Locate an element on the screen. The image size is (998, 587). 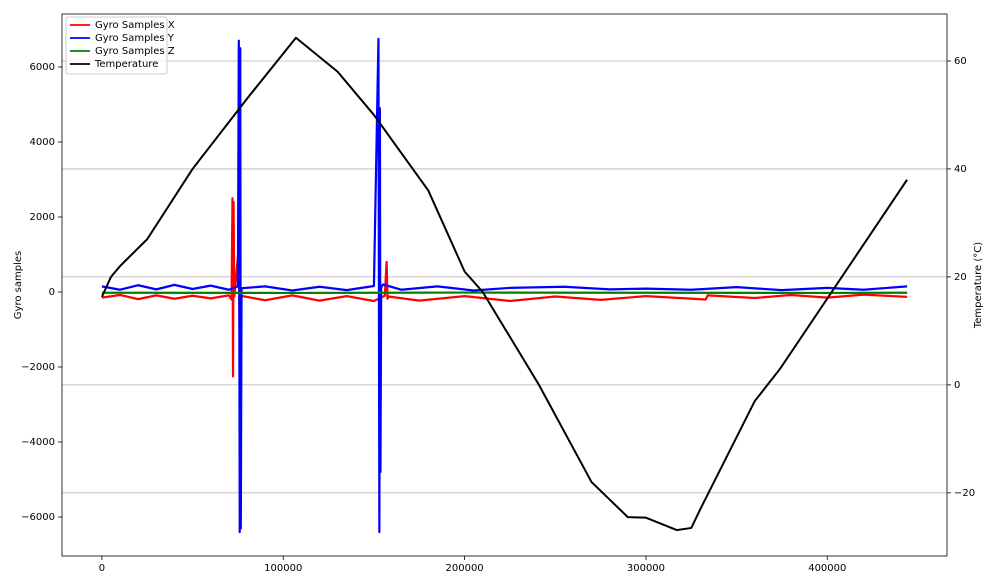
y-tick-label: −6000 is located at coordinates (38, 517).